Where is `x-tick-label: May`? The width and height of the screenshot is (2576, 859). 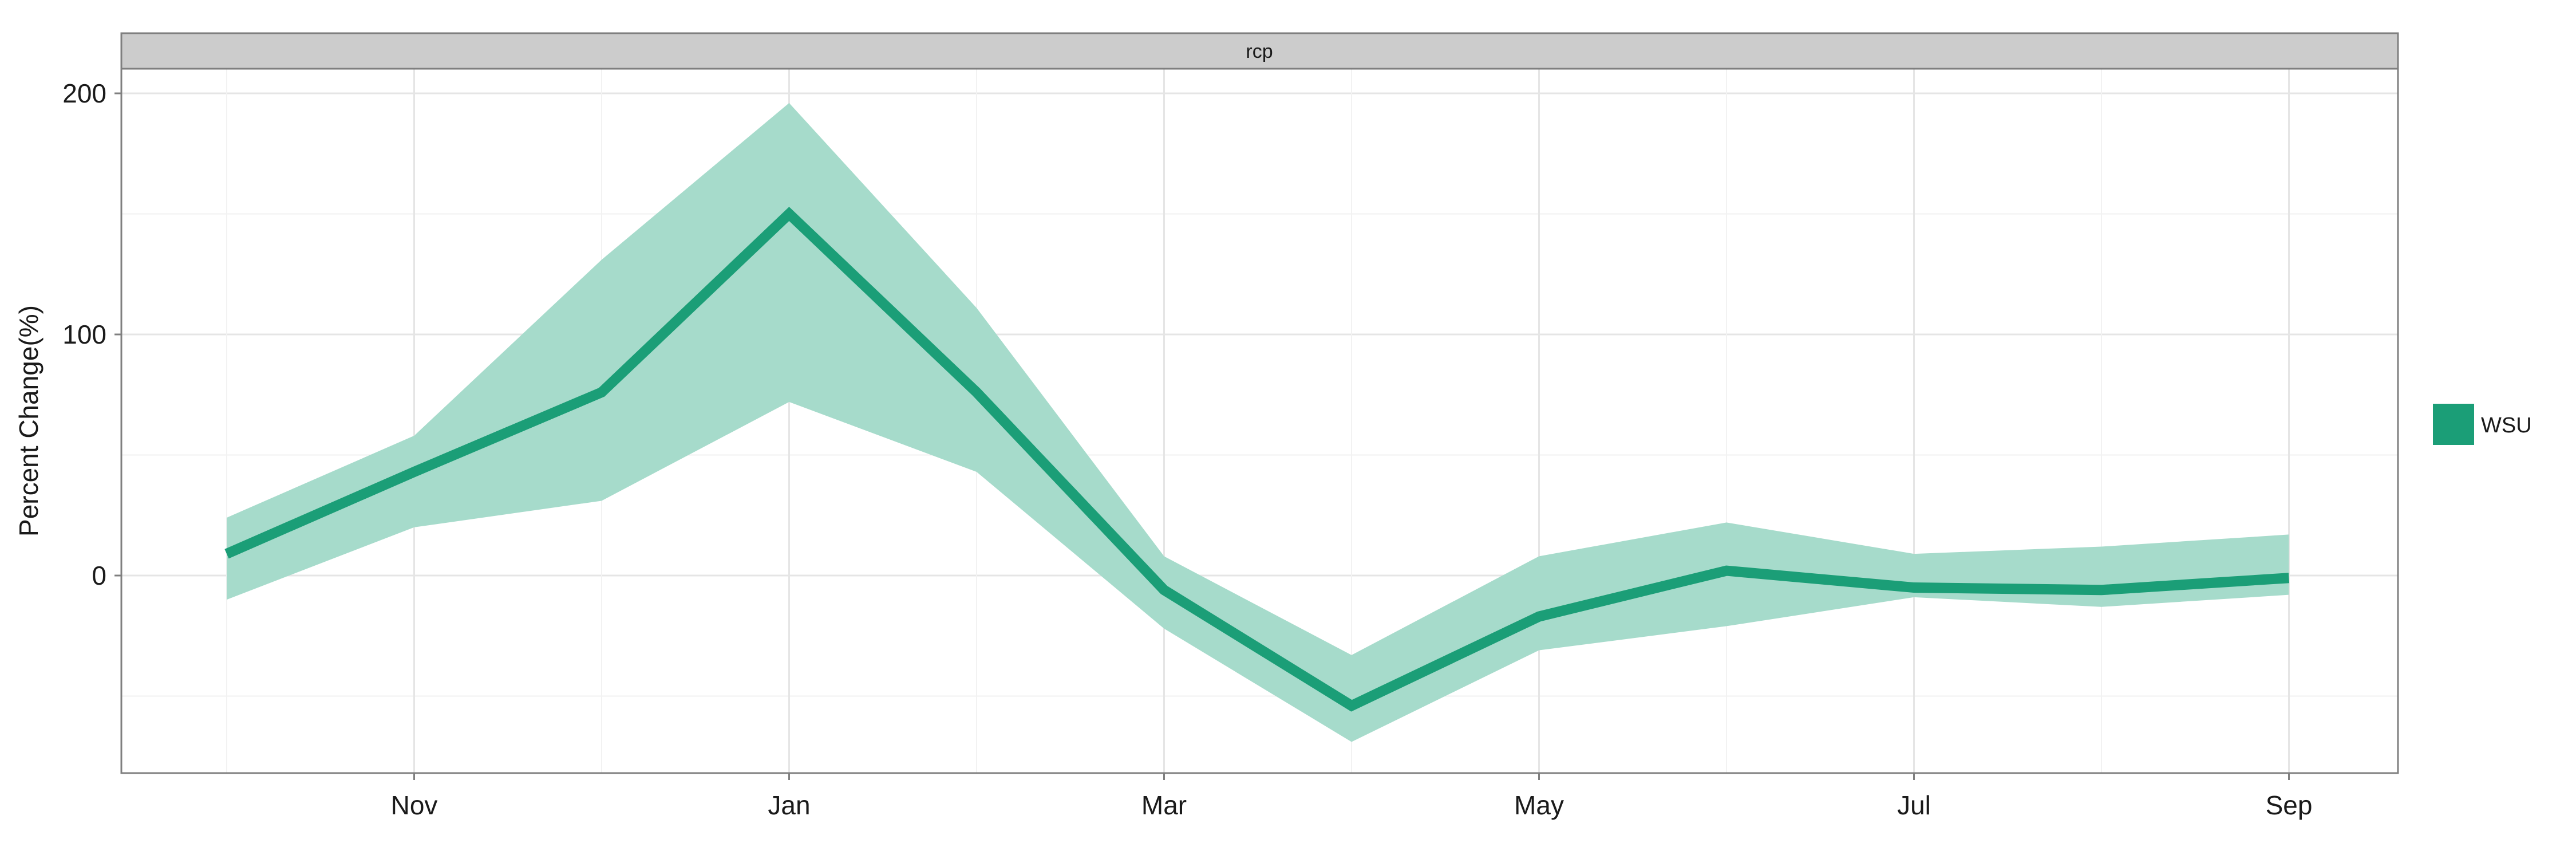
x-tick-label: May is located at coordinates (1539, 805).